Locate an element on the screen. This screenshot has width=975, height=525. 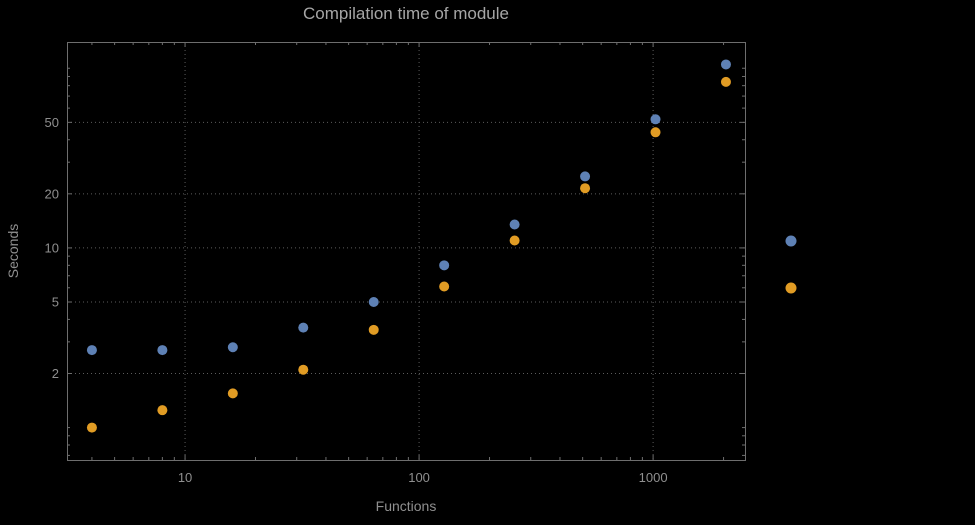
y-tick-label: 20 is located at coordinates (52, 193).